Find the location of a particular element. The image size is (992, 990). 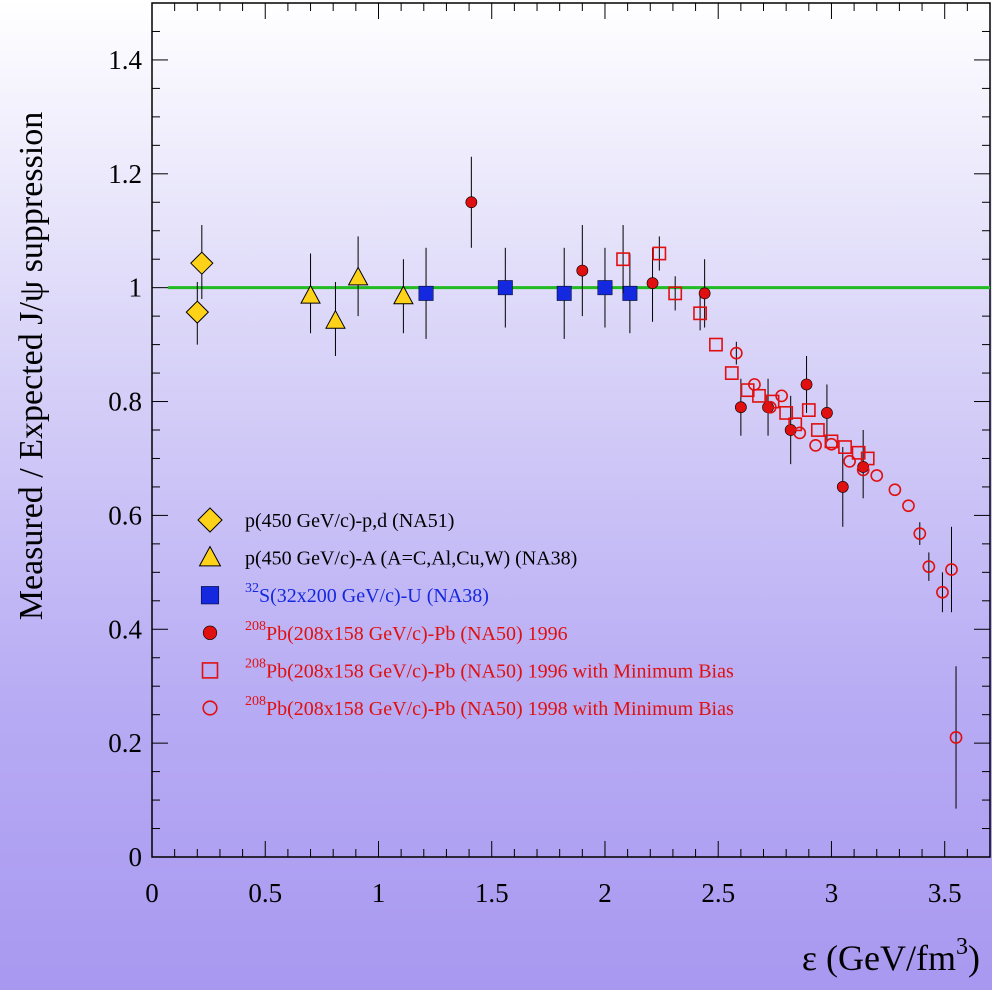

x-tick-label: 1.5 is located at coordinates (492, 893).